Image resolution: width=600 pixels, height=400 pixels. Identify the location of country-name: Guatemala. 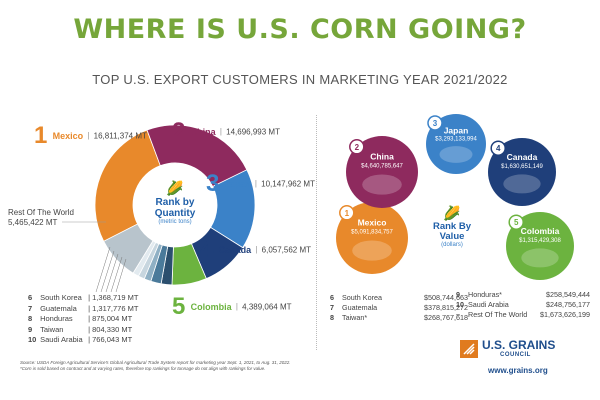
(58, 308).